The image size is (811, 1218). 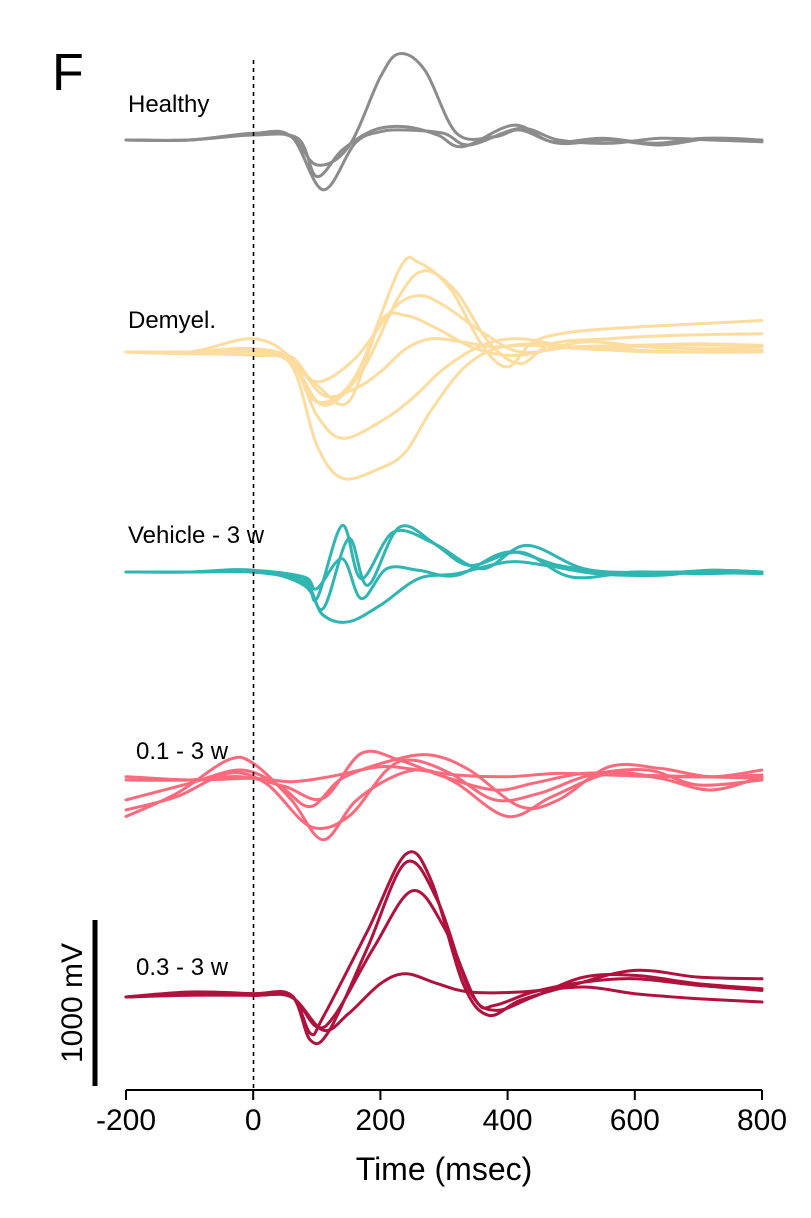 What do you see at coordinates (172, 320) in the screenshot?
I see `group-label-demyel: Demyel.` at bounding box center [172, 320].